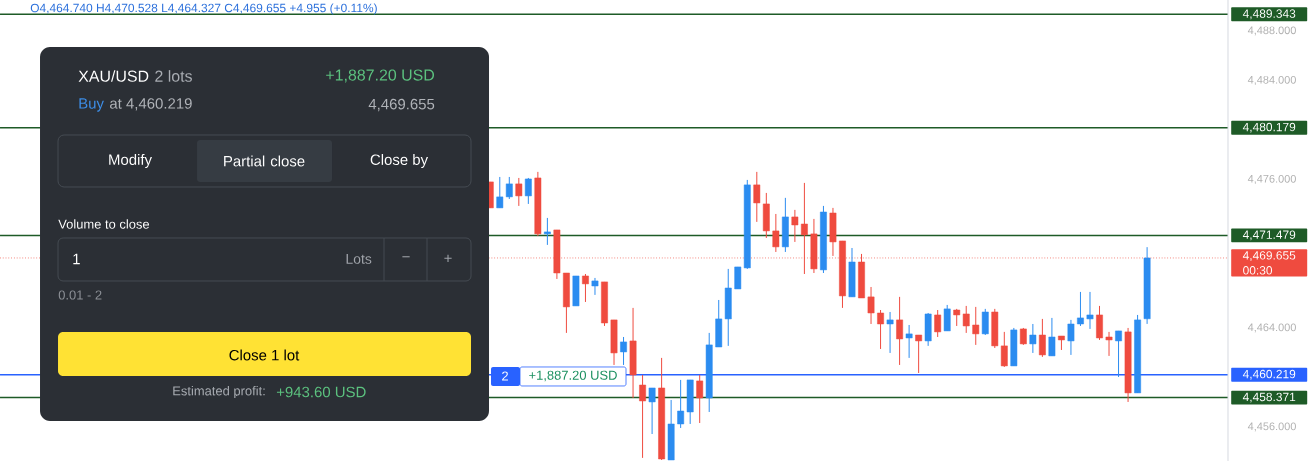  Describe the element at coordinates (113, 76) in the screenshot. I see `annotation: XAU/USD` at that location.